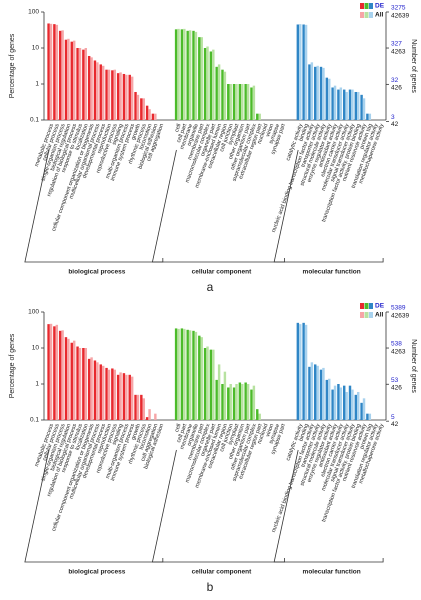 Image resolution: width=421 pixels, height=600 pixels. Describe the element at coordinates (34, 420) in the screenshot. I see `y-tick-label: 0.1` at that location.